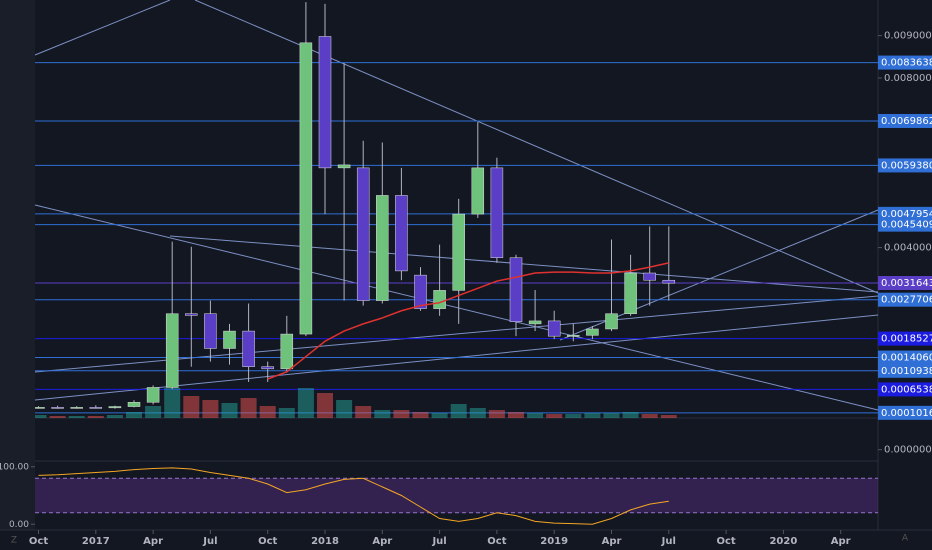  What do you see at coordinates (325, 541) in the screenshot?
I see `x-tick-label: 2018` at bounding box center [325, 541].